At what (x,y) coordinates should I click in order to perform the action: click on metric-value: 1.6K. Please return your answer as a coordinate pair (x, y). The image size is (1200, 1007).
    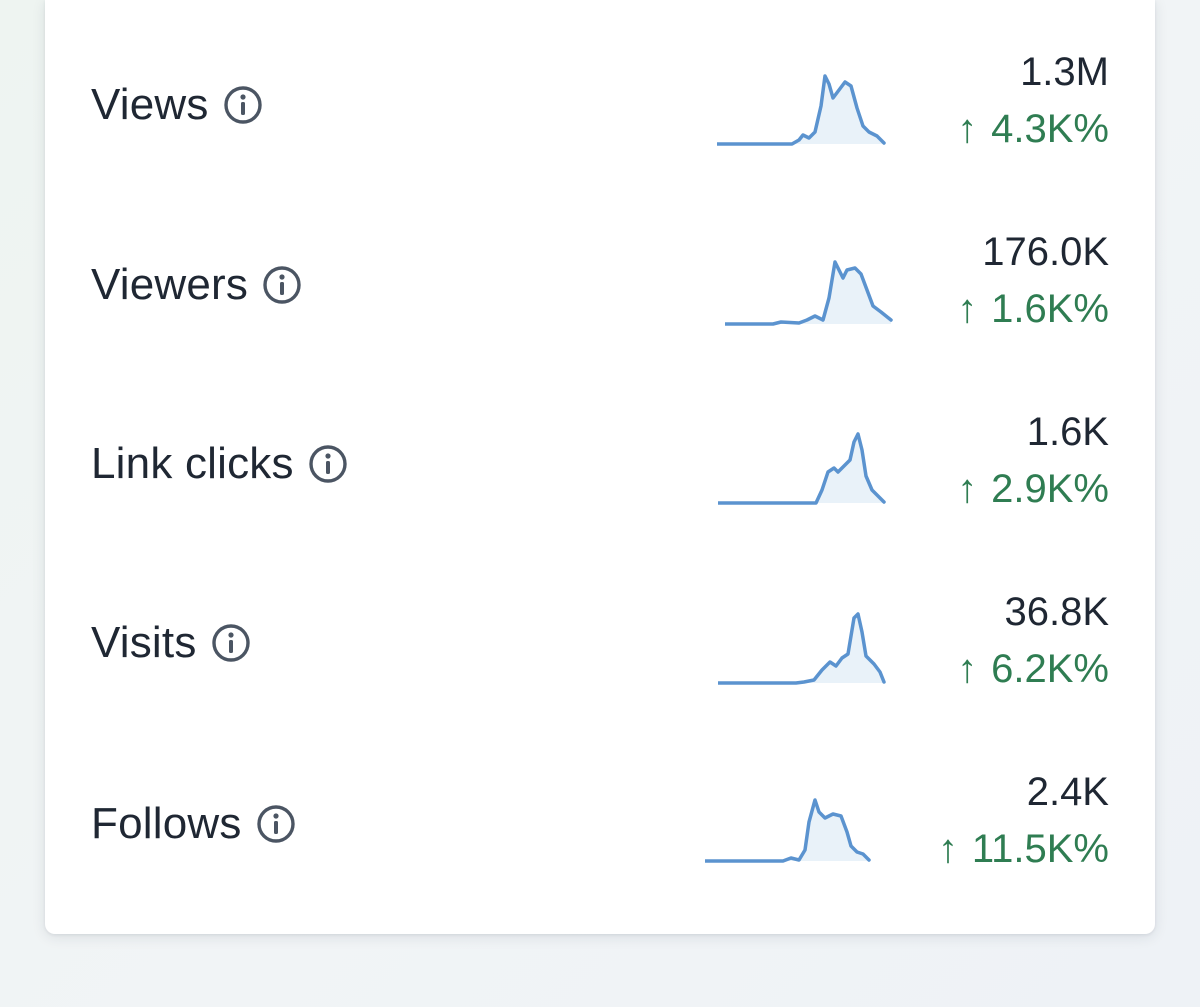
    Looking at the image, I should click on (1067, 432).